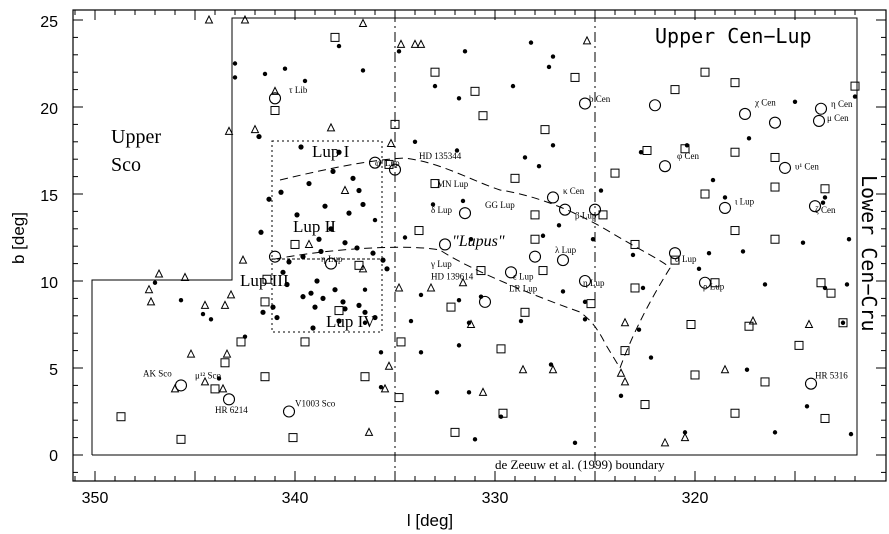 This screenshot has width=889, height=534. I want to click on star-label: HD 139614, so click(452, 276).